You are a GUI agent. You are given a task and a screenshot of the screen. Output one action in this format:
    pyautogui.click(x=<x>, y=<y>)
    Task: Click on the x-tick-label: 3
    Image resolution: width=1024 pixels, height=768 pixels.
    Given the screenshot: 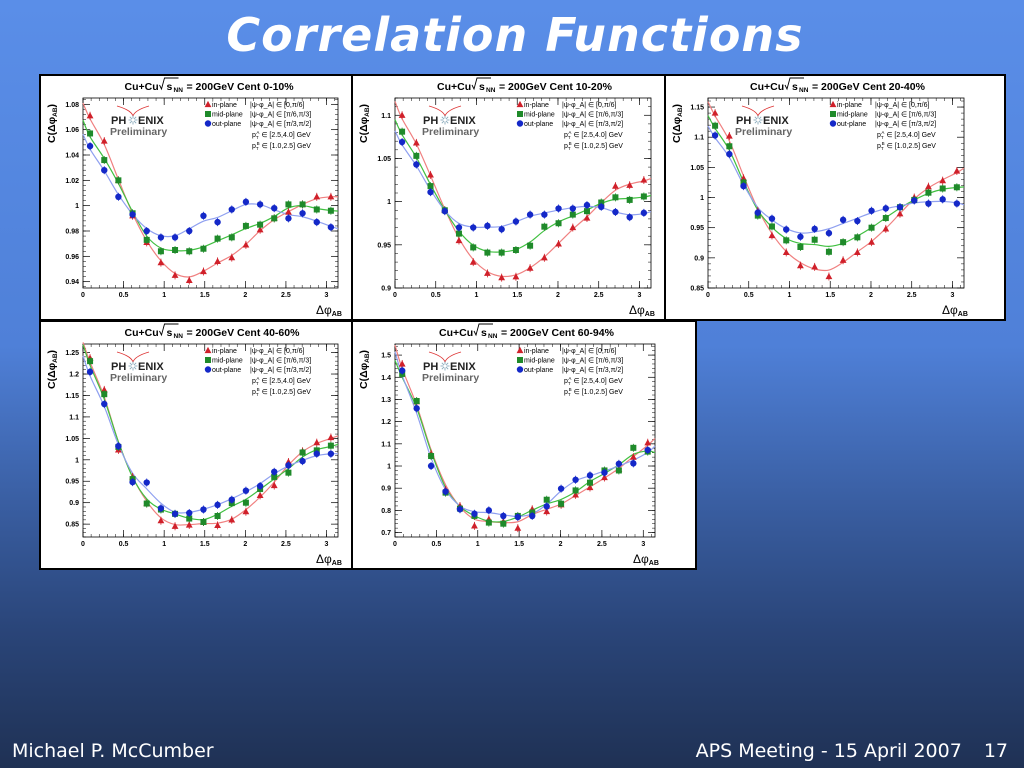 What is the action you would take?
    pyautogui.click(x=327, y=295)
    